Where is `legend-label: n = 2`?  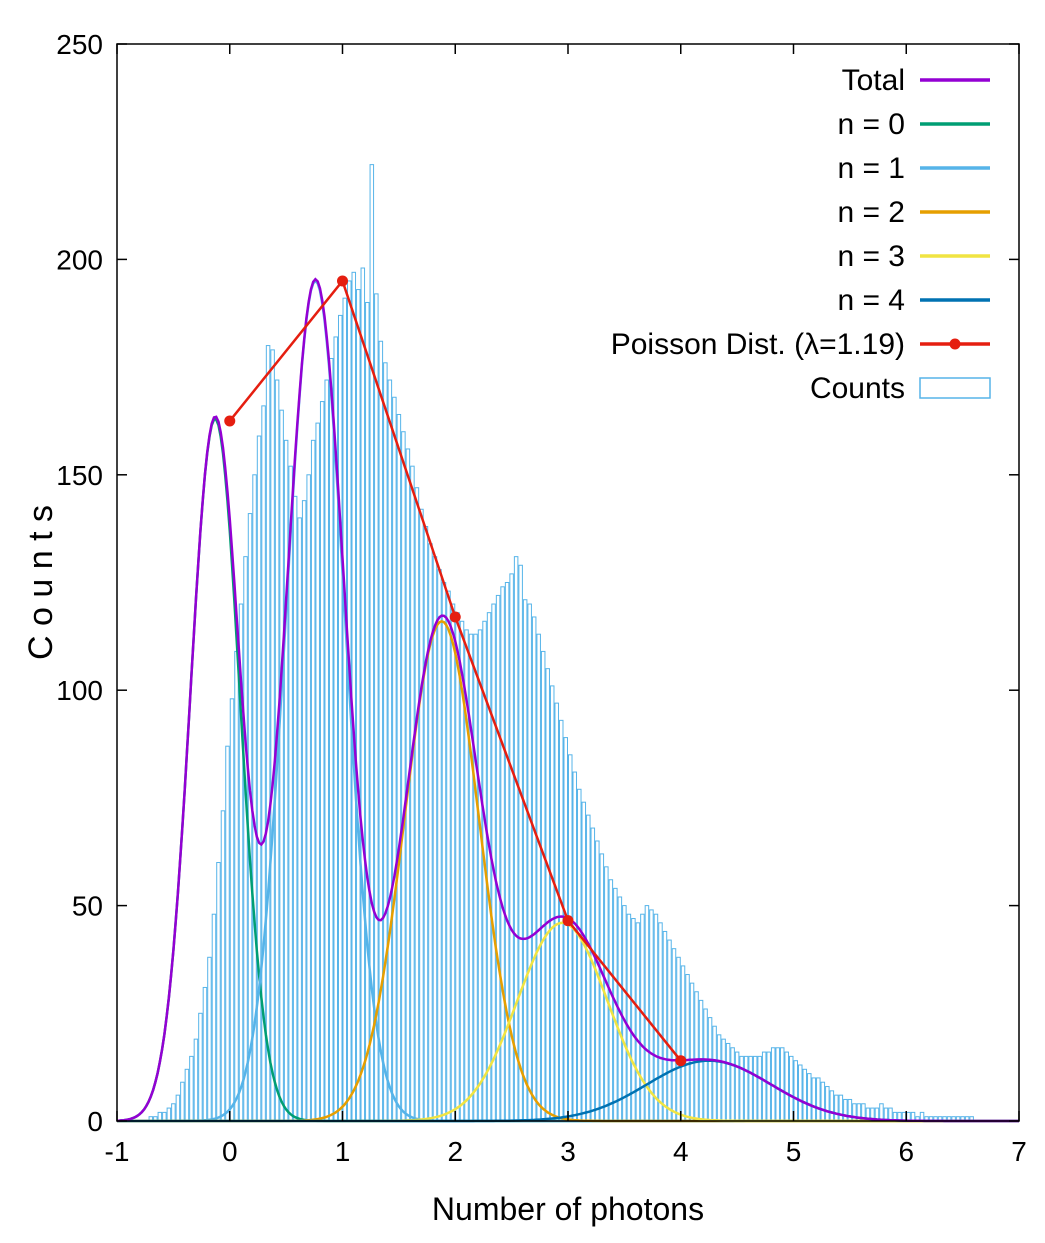
legend-label: n = 2 is located at coordinates (871, 212).